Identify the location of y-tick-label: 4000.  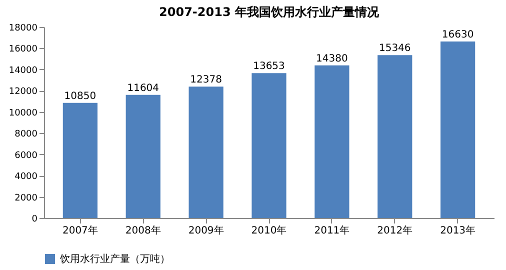
(26, 177).